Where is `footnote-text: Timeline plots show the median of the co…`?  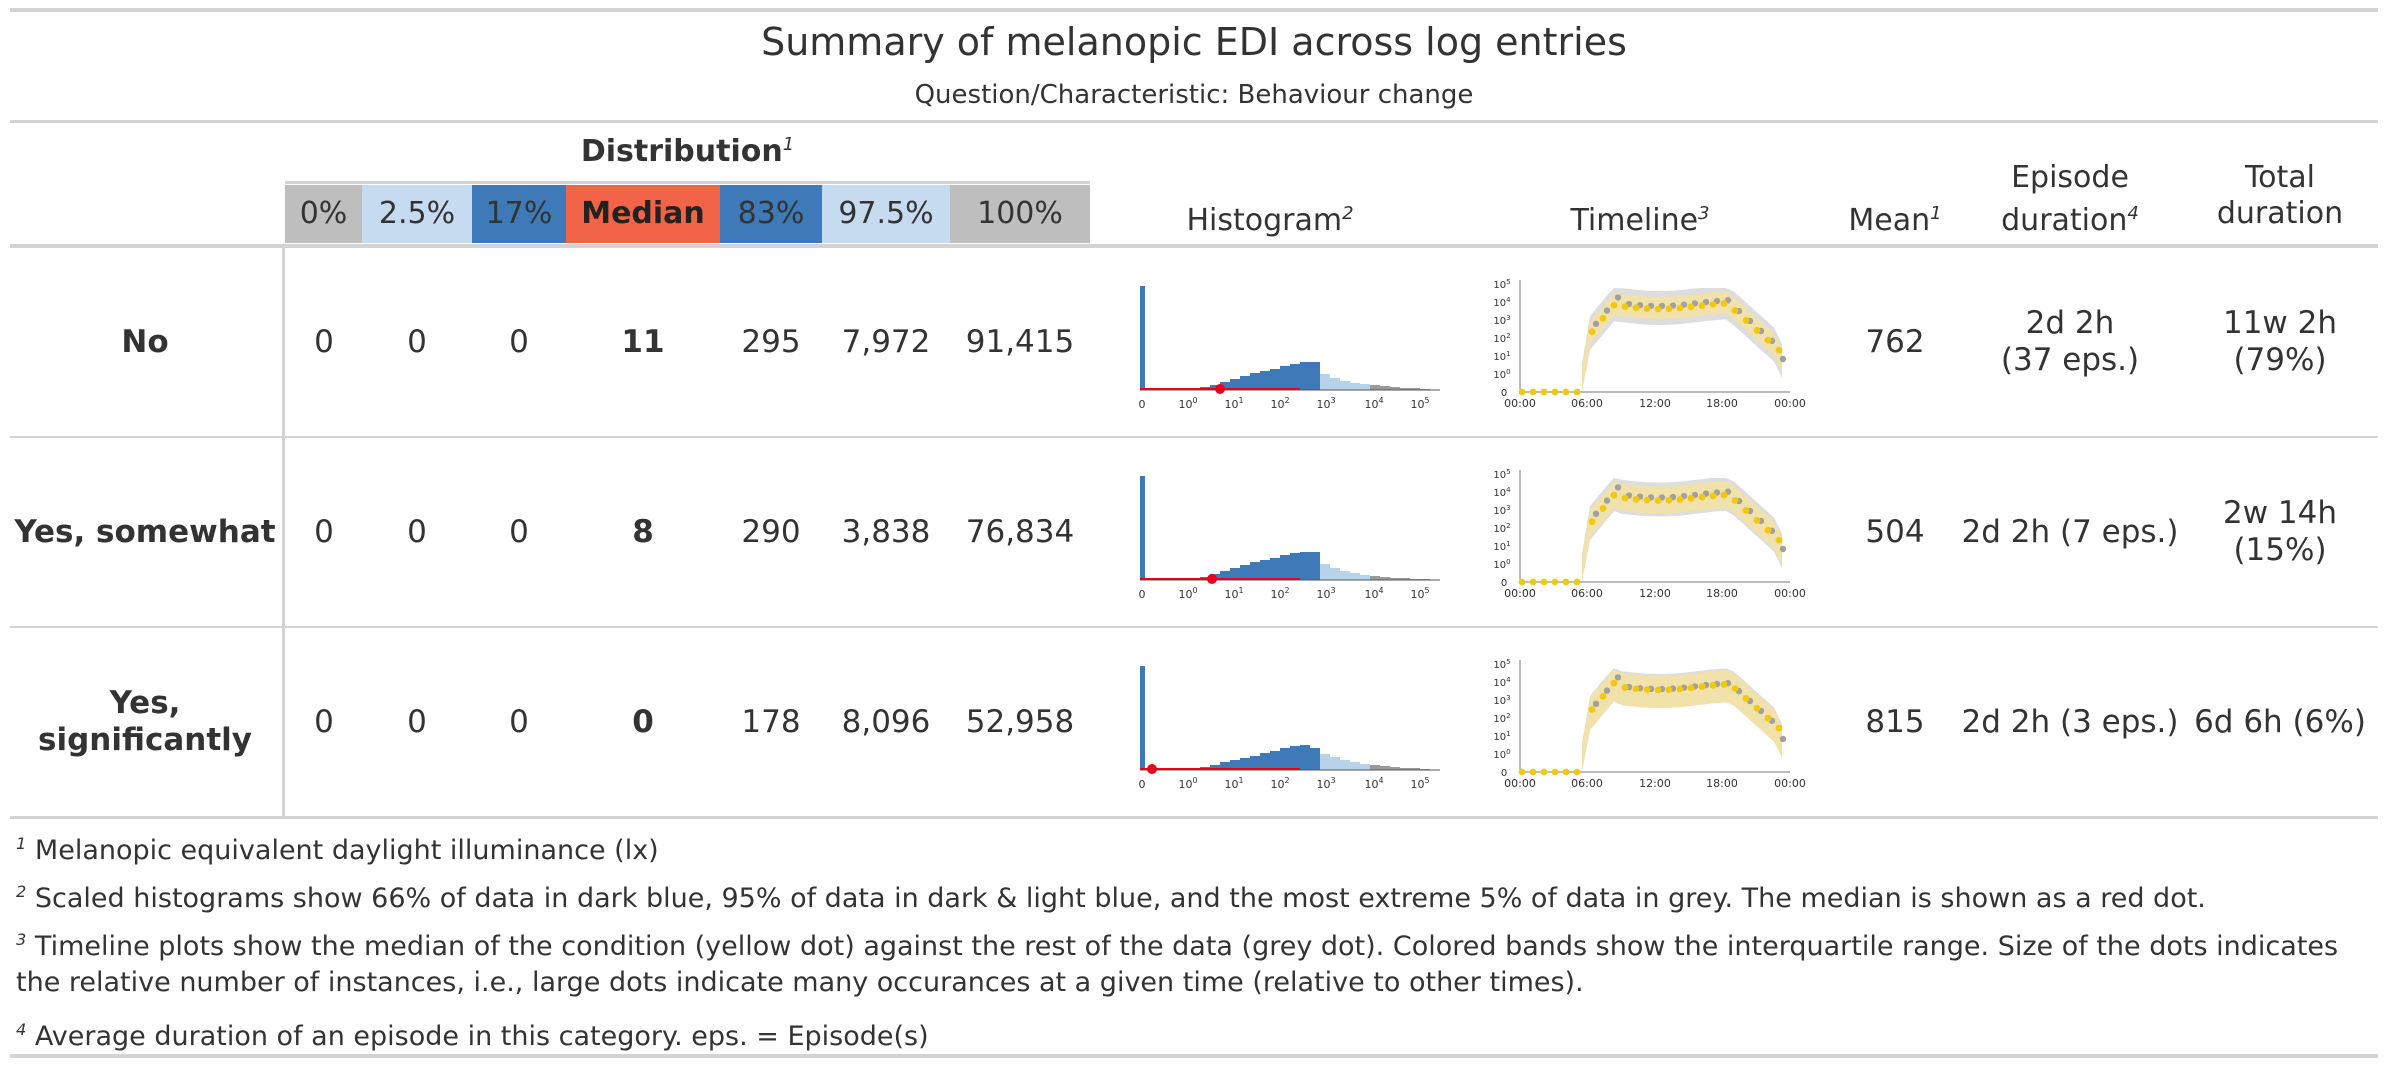 footnote-text: Timeline plots show the median of the co… is located at coordinates (1177, 964).